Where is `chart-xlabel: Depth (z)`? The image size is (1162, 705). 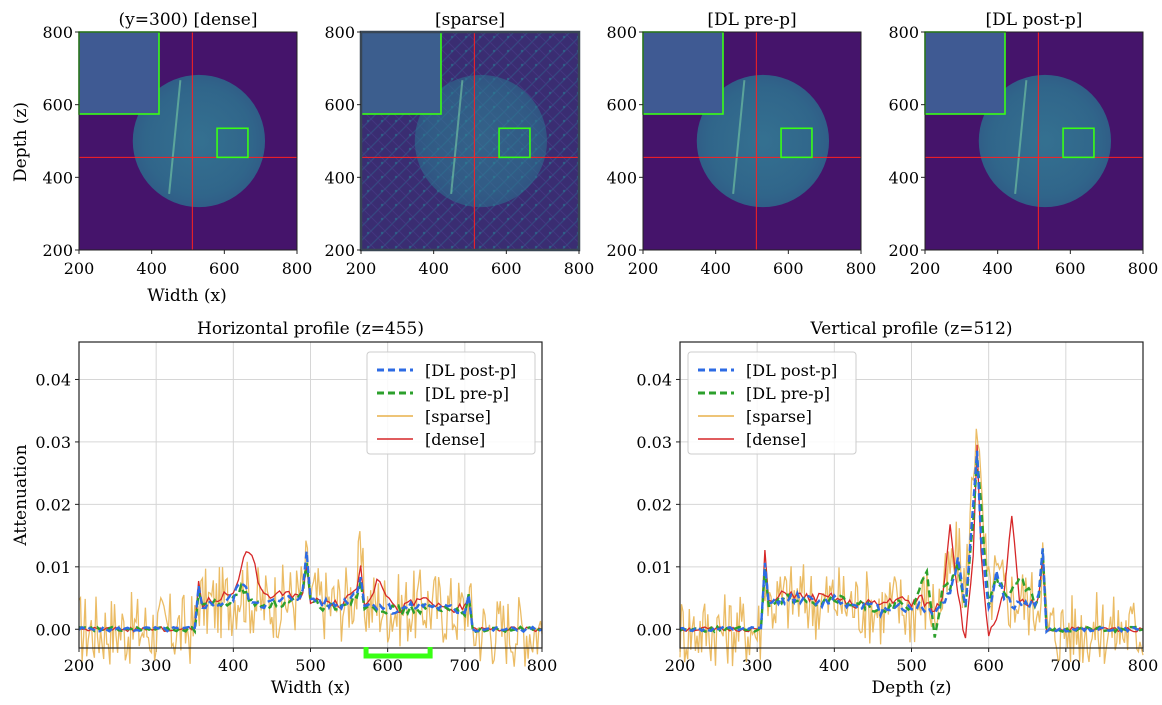
chart-xlabel: Depth (z) is located at coordinates (912, 688).